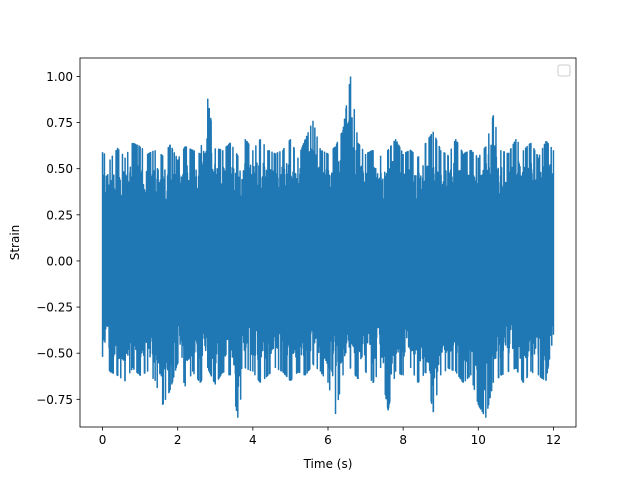  What do you see at coordinates (253, 440) in the screenshot?
I see `x-tick-label: 4` at bounding box center [253, 440].